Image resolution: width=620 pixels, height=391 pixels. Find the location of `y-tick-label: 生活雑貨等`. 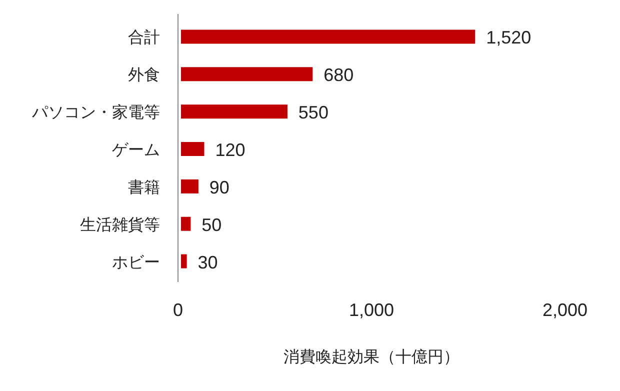

y-tick-label: 生活雑貨等 is located at coordinates (120, 225).